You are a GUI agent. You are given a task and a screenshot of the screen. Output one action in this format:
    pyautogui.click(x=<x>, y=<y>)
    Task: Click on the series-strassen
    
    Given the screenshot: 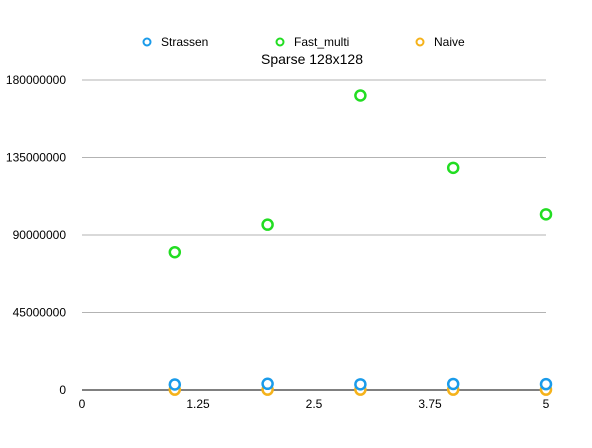 What is the action you would take?
    pyautogui.click(x=360, y=384)
    